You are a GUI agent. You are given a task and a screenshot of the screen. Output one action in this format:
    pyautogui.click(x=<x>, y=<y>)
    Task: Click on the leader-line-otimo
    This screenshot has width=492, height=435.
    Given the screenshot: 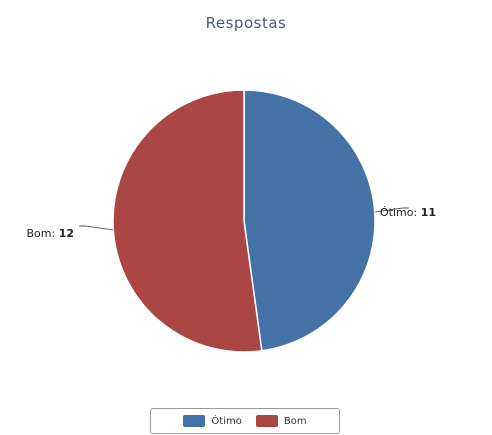 What is the action you would take?
    pyautogui.click(x=391, y=210)
    